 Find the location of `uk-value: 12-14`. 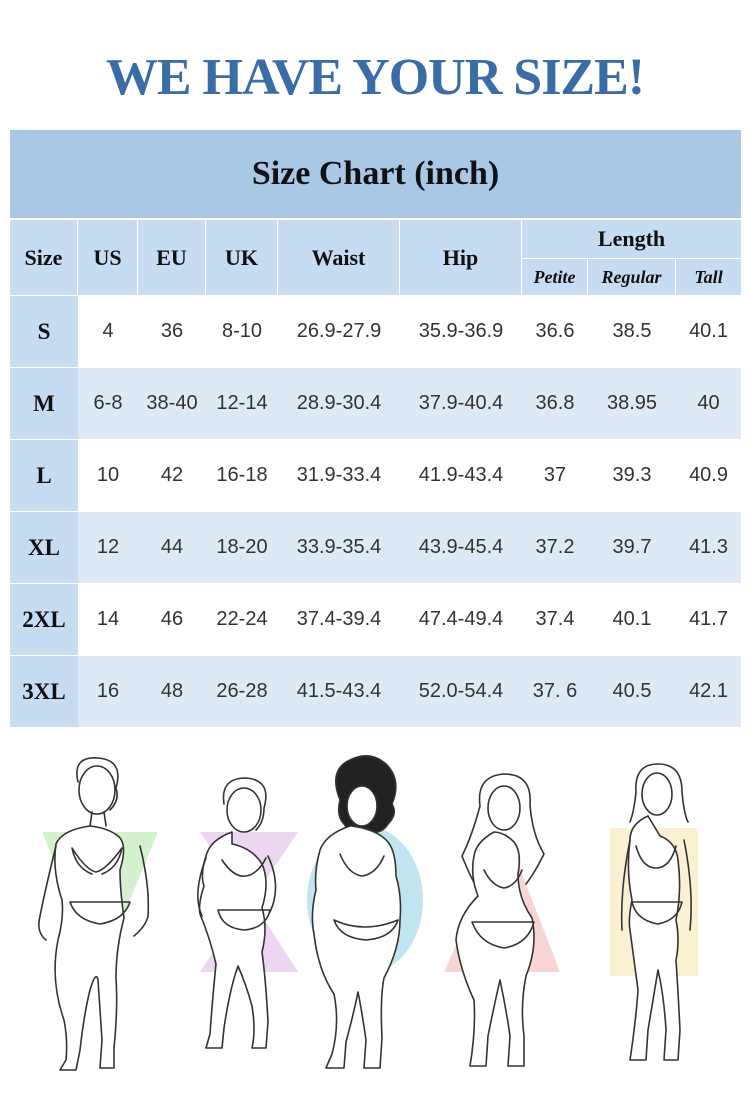

uk-value: 12-14 is located at coordinates (242, 403).